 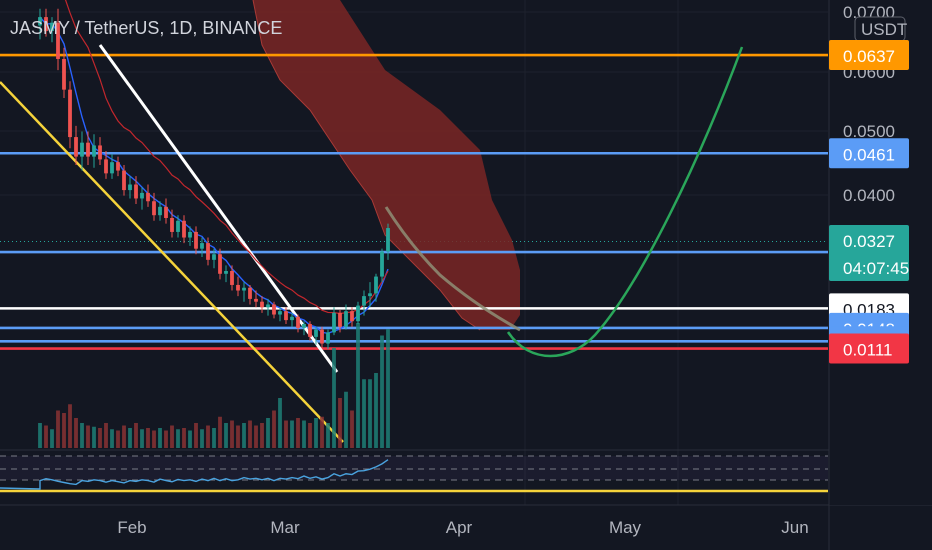 What do you see at coordinates (869, 241) in the screenshot?
I see `current-price-label: 0.0327` at bounding box center [869, 241].